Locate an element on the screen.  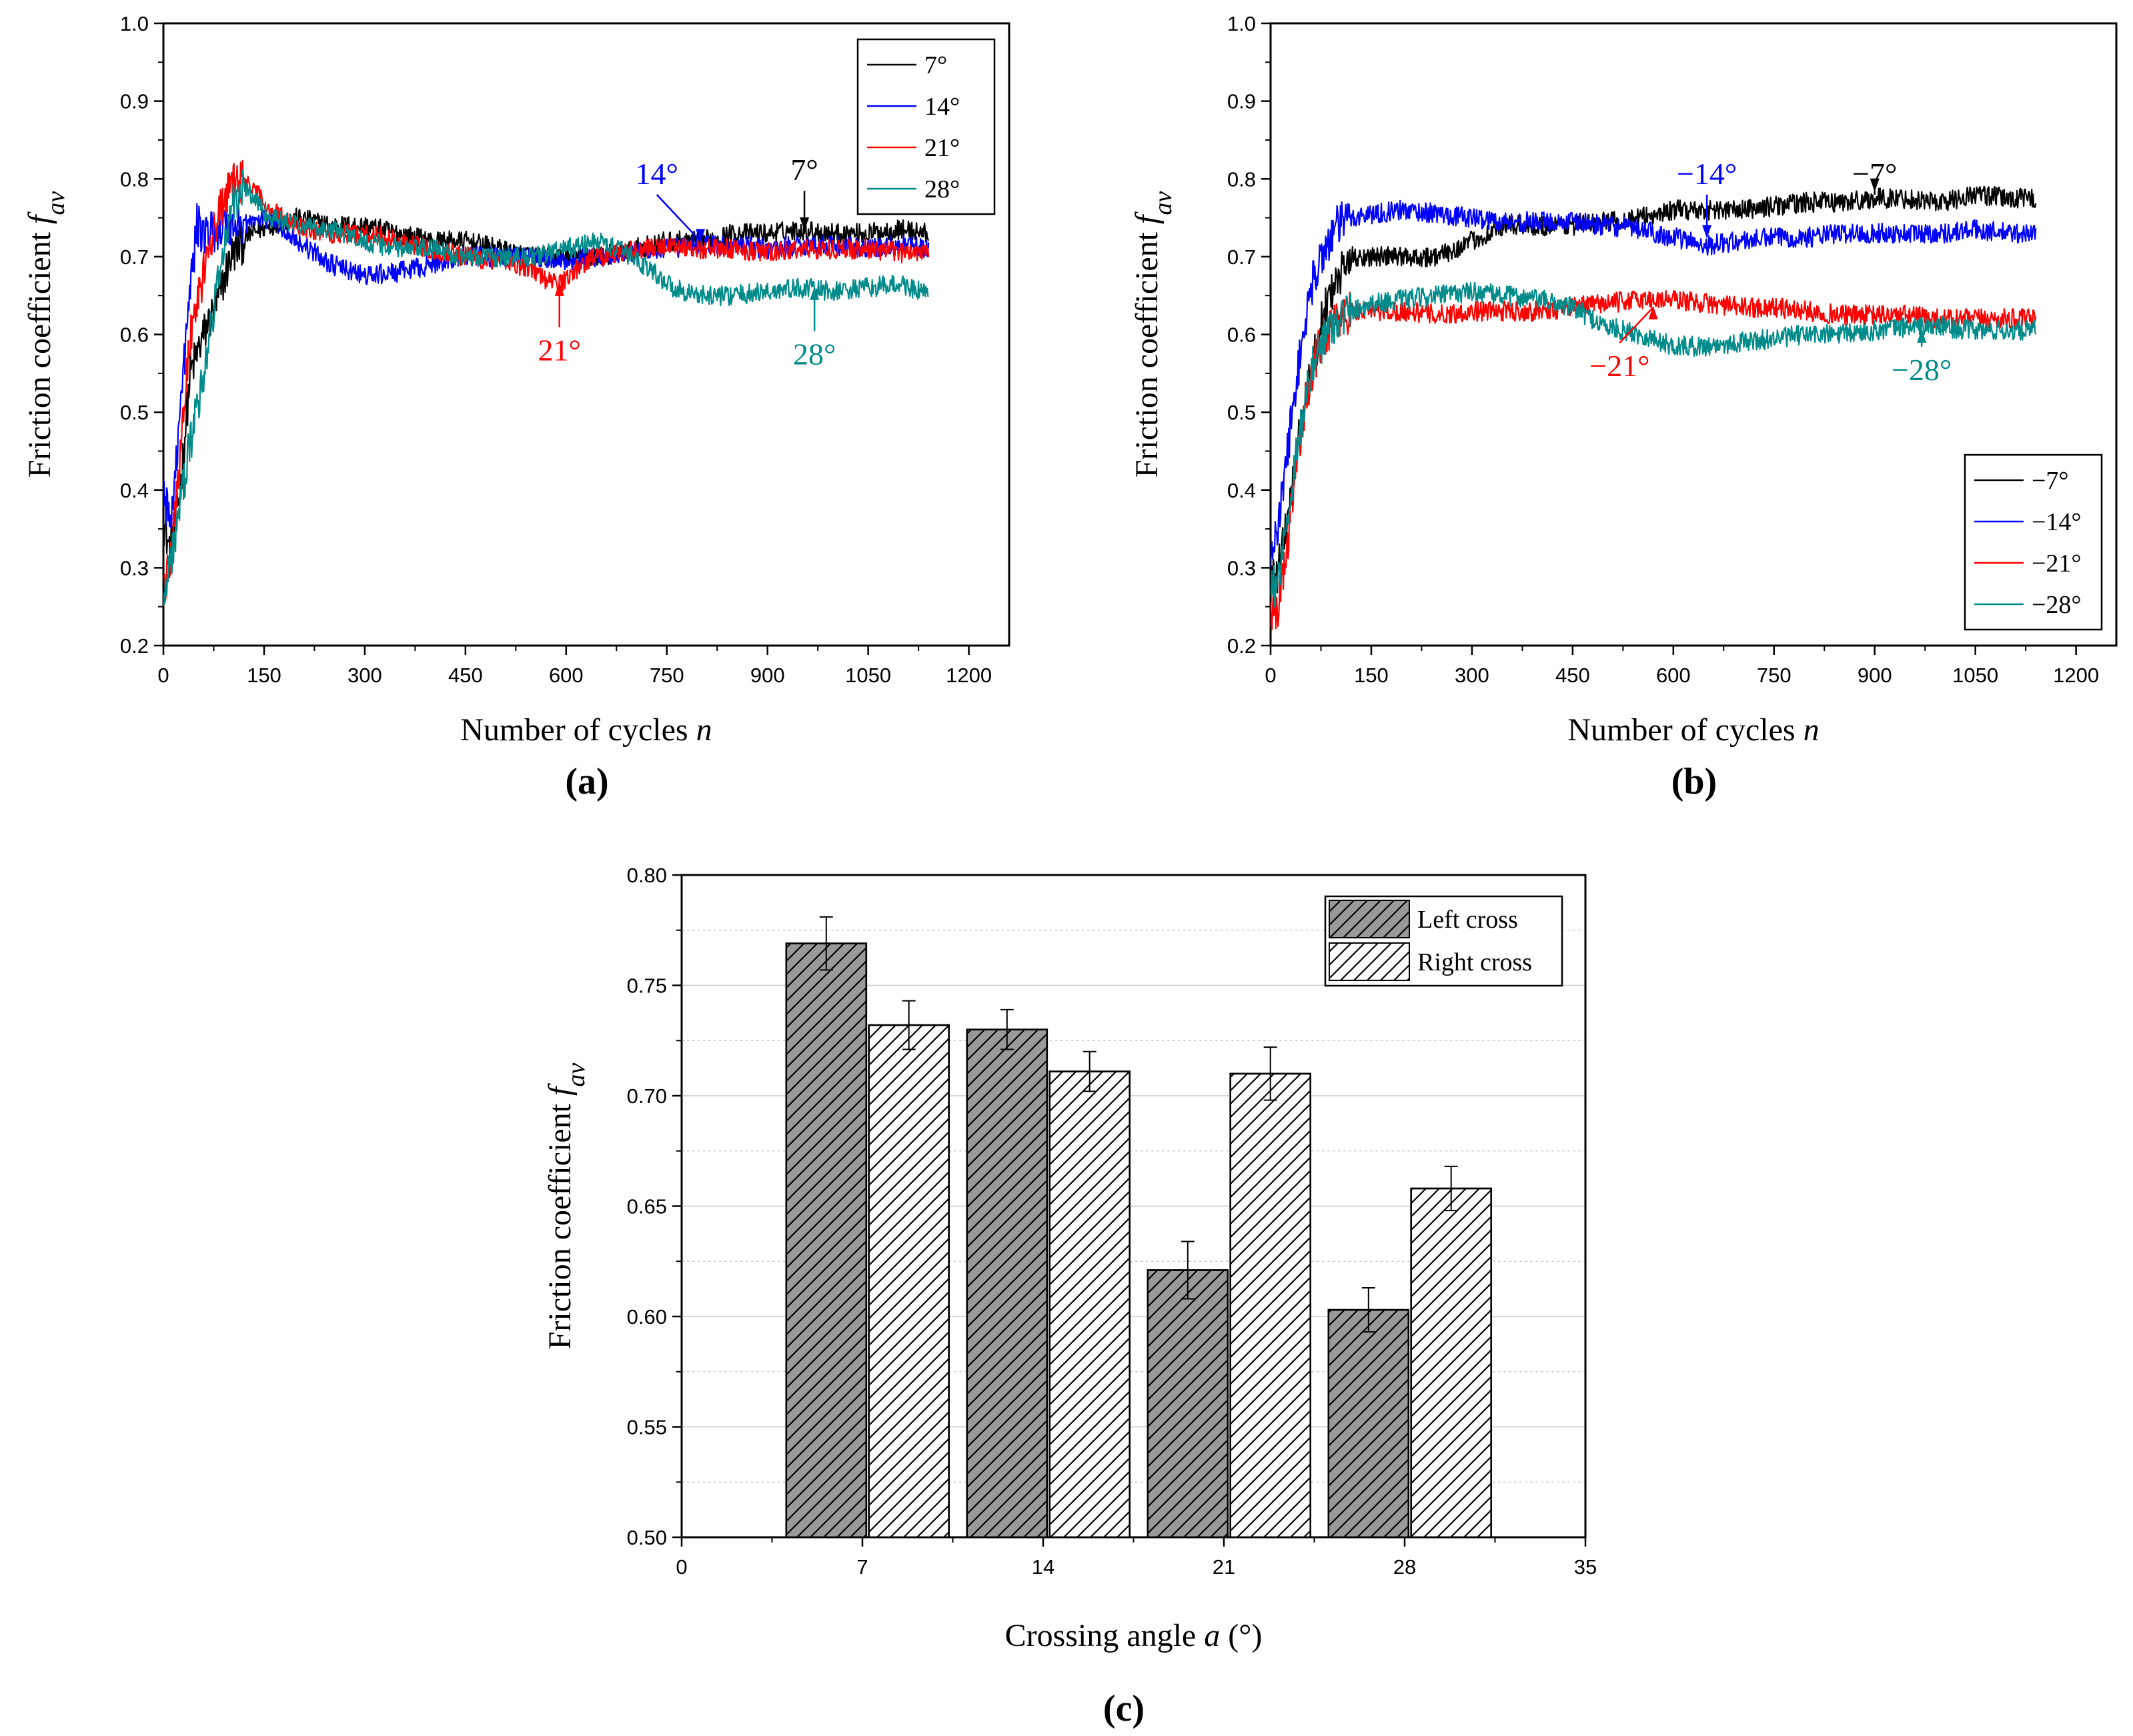
annotation-2: −21° is located at coordinates (1624, 344).